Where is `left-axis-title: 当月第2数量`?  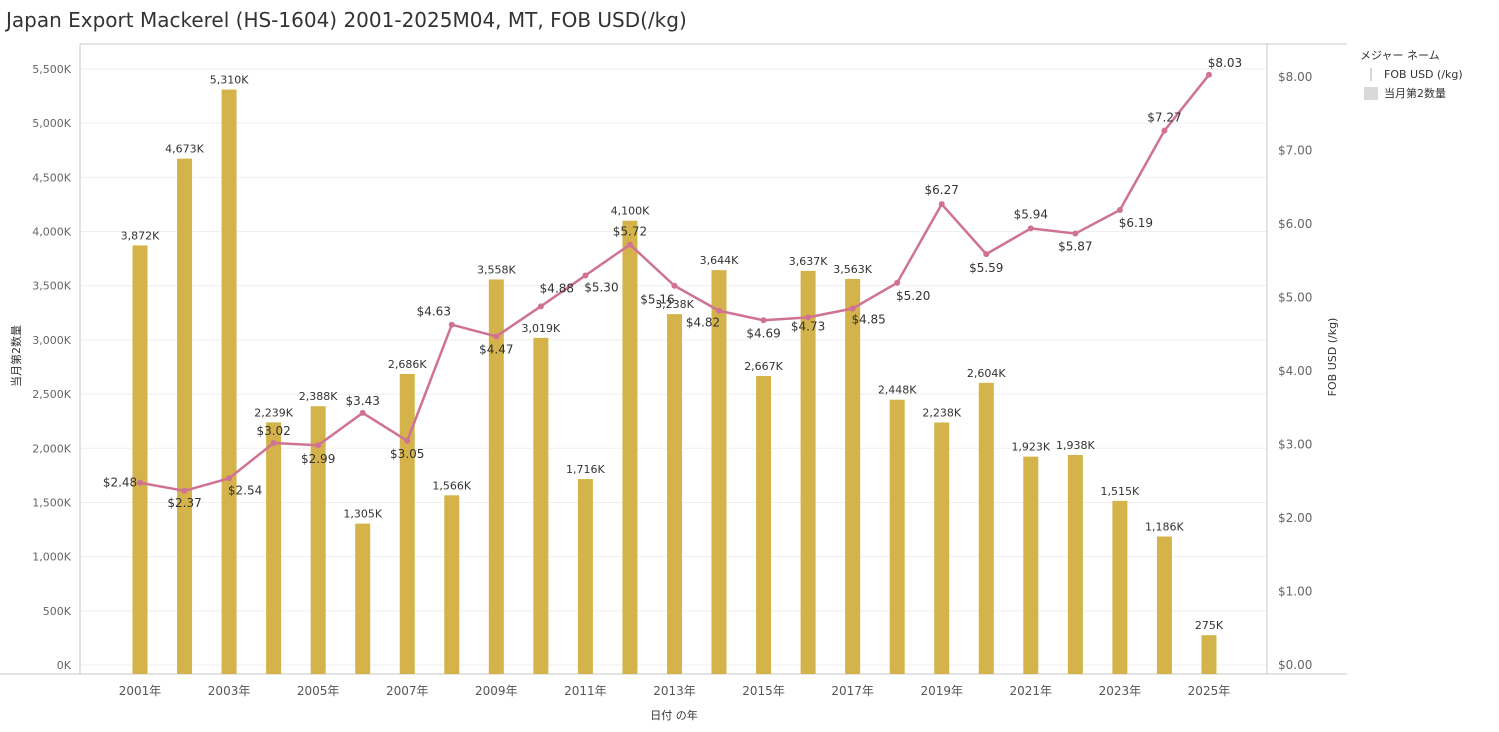 left-axis-title: 当月第2数量 is located at coordinates (16, 356).